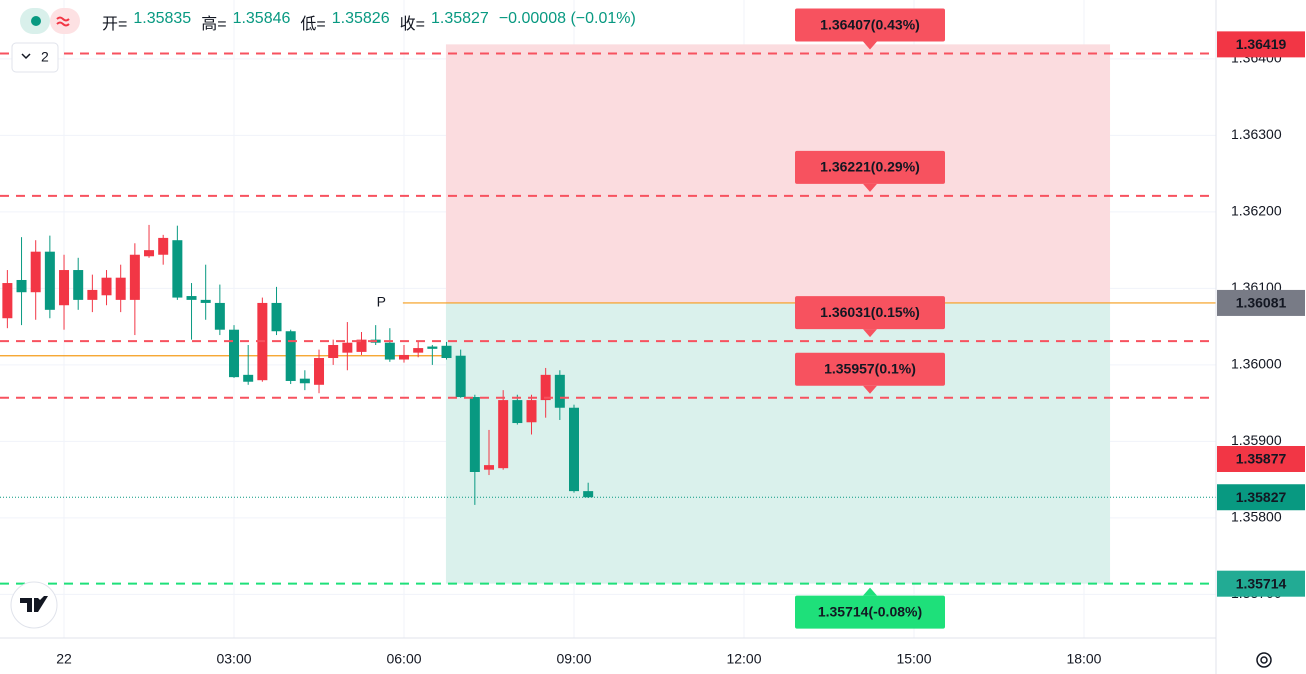 Image resolution: width=1306 pixels, height=674 pixels. What do you see at coordinates (360, 18) in the screenshot?
I see `legend-value: 1.35826` at bounding box center [360, 18].